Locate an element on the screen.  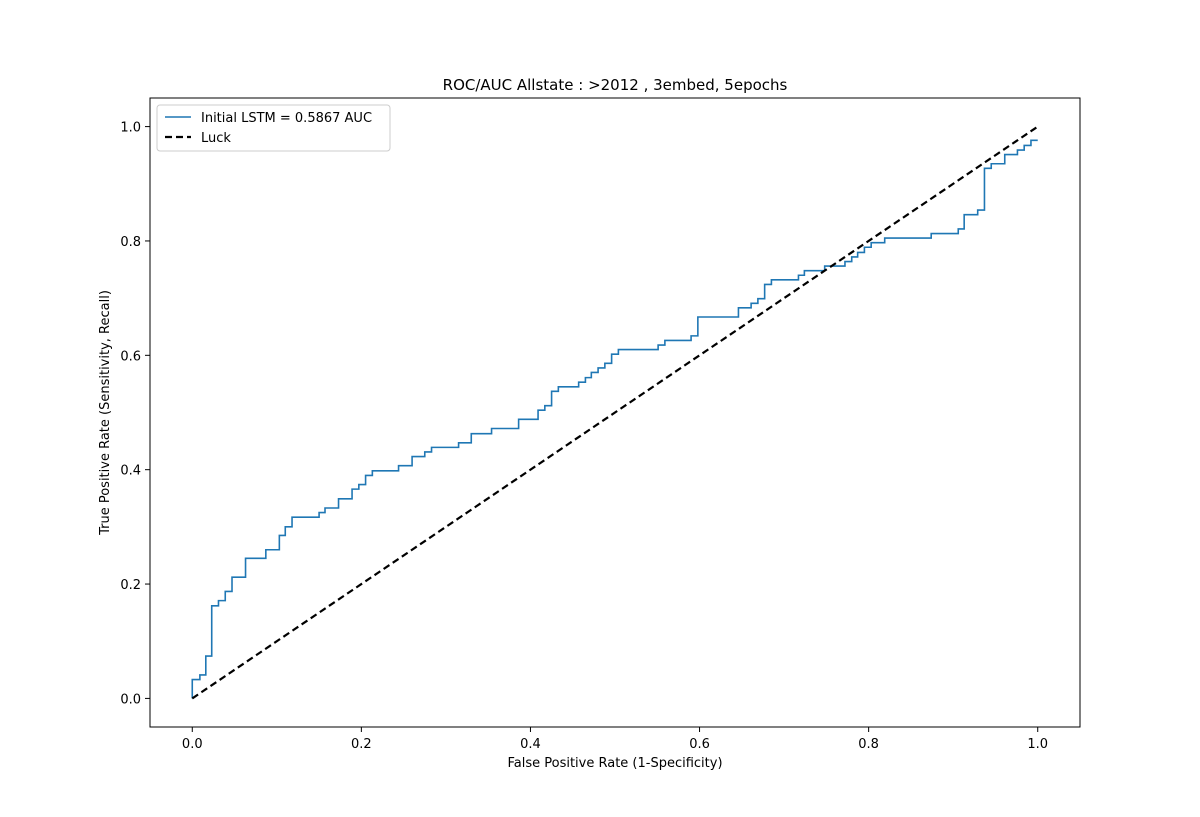
legend-label: Initial LSTM = 0.5867 AUC is located at coordinates (286, 118).